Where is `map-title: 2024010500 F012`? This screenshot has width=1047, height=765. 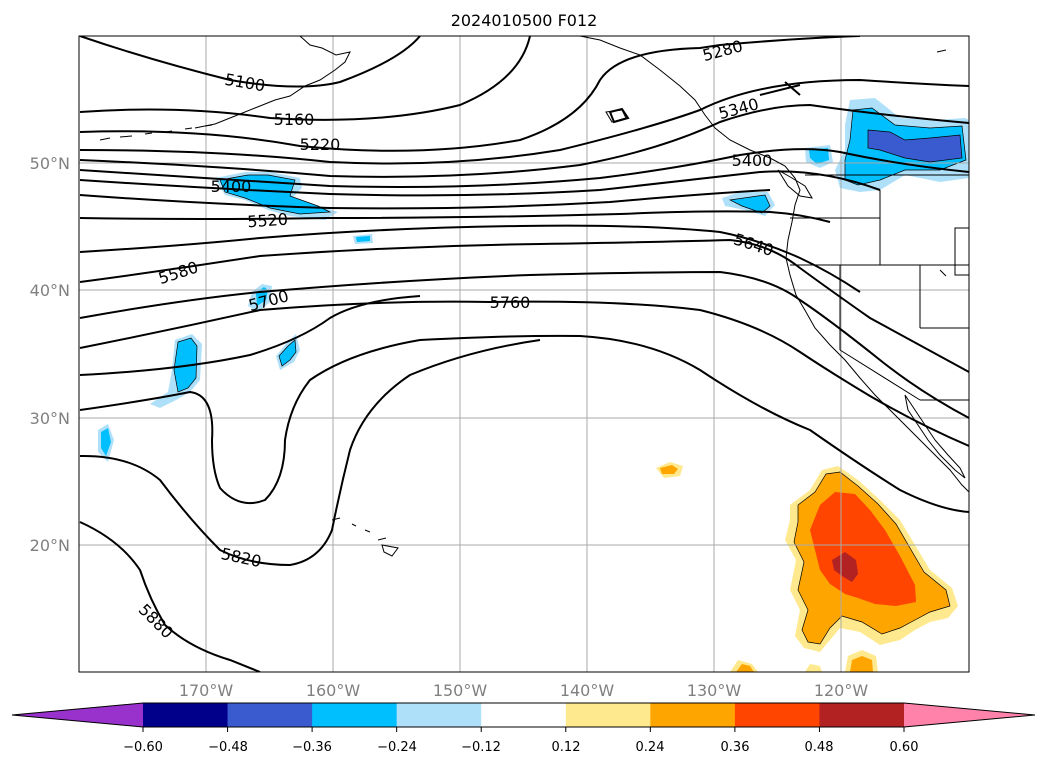
map-title: 2024010500 F012 is located at coordinates (524, 20).